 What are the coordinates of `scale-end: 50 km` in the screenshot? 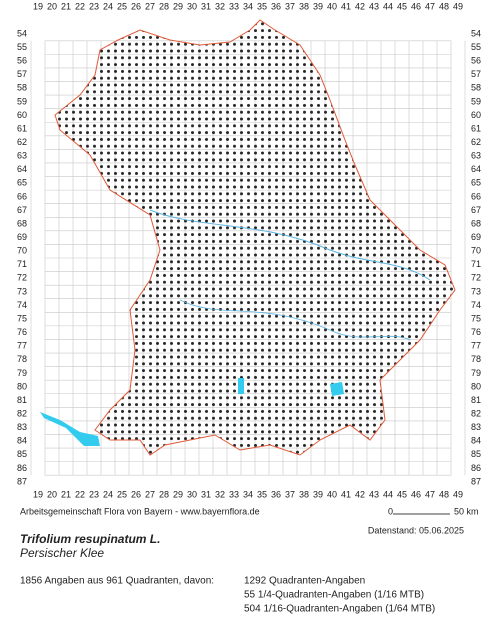 It's located at (466, 511).